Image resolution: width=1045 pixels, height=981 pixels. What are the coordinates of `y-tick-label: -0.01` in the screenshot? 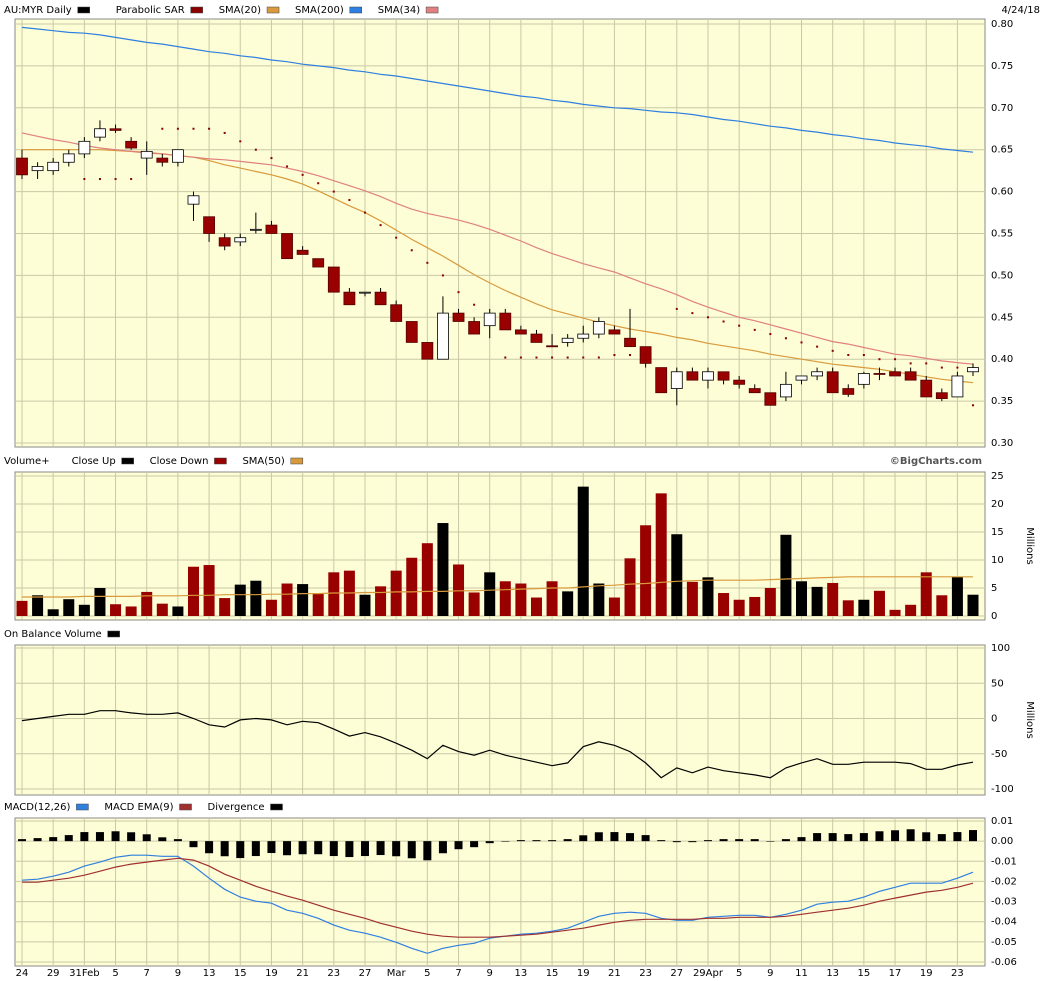 It's located at (1004, 861).